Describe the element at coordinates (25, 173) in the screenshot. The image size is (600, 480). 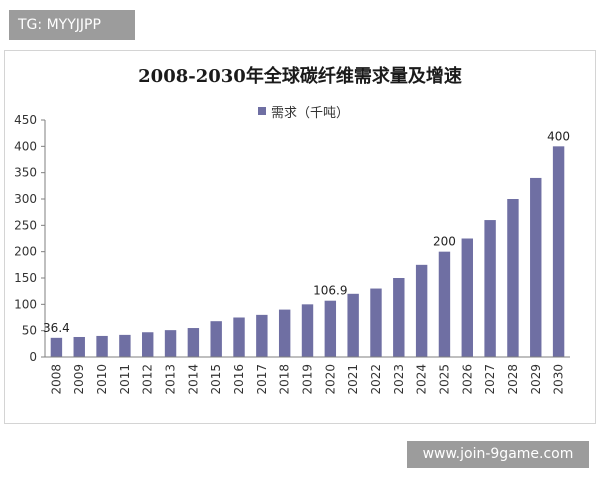
I see `y-tick-label: 350` at that location.